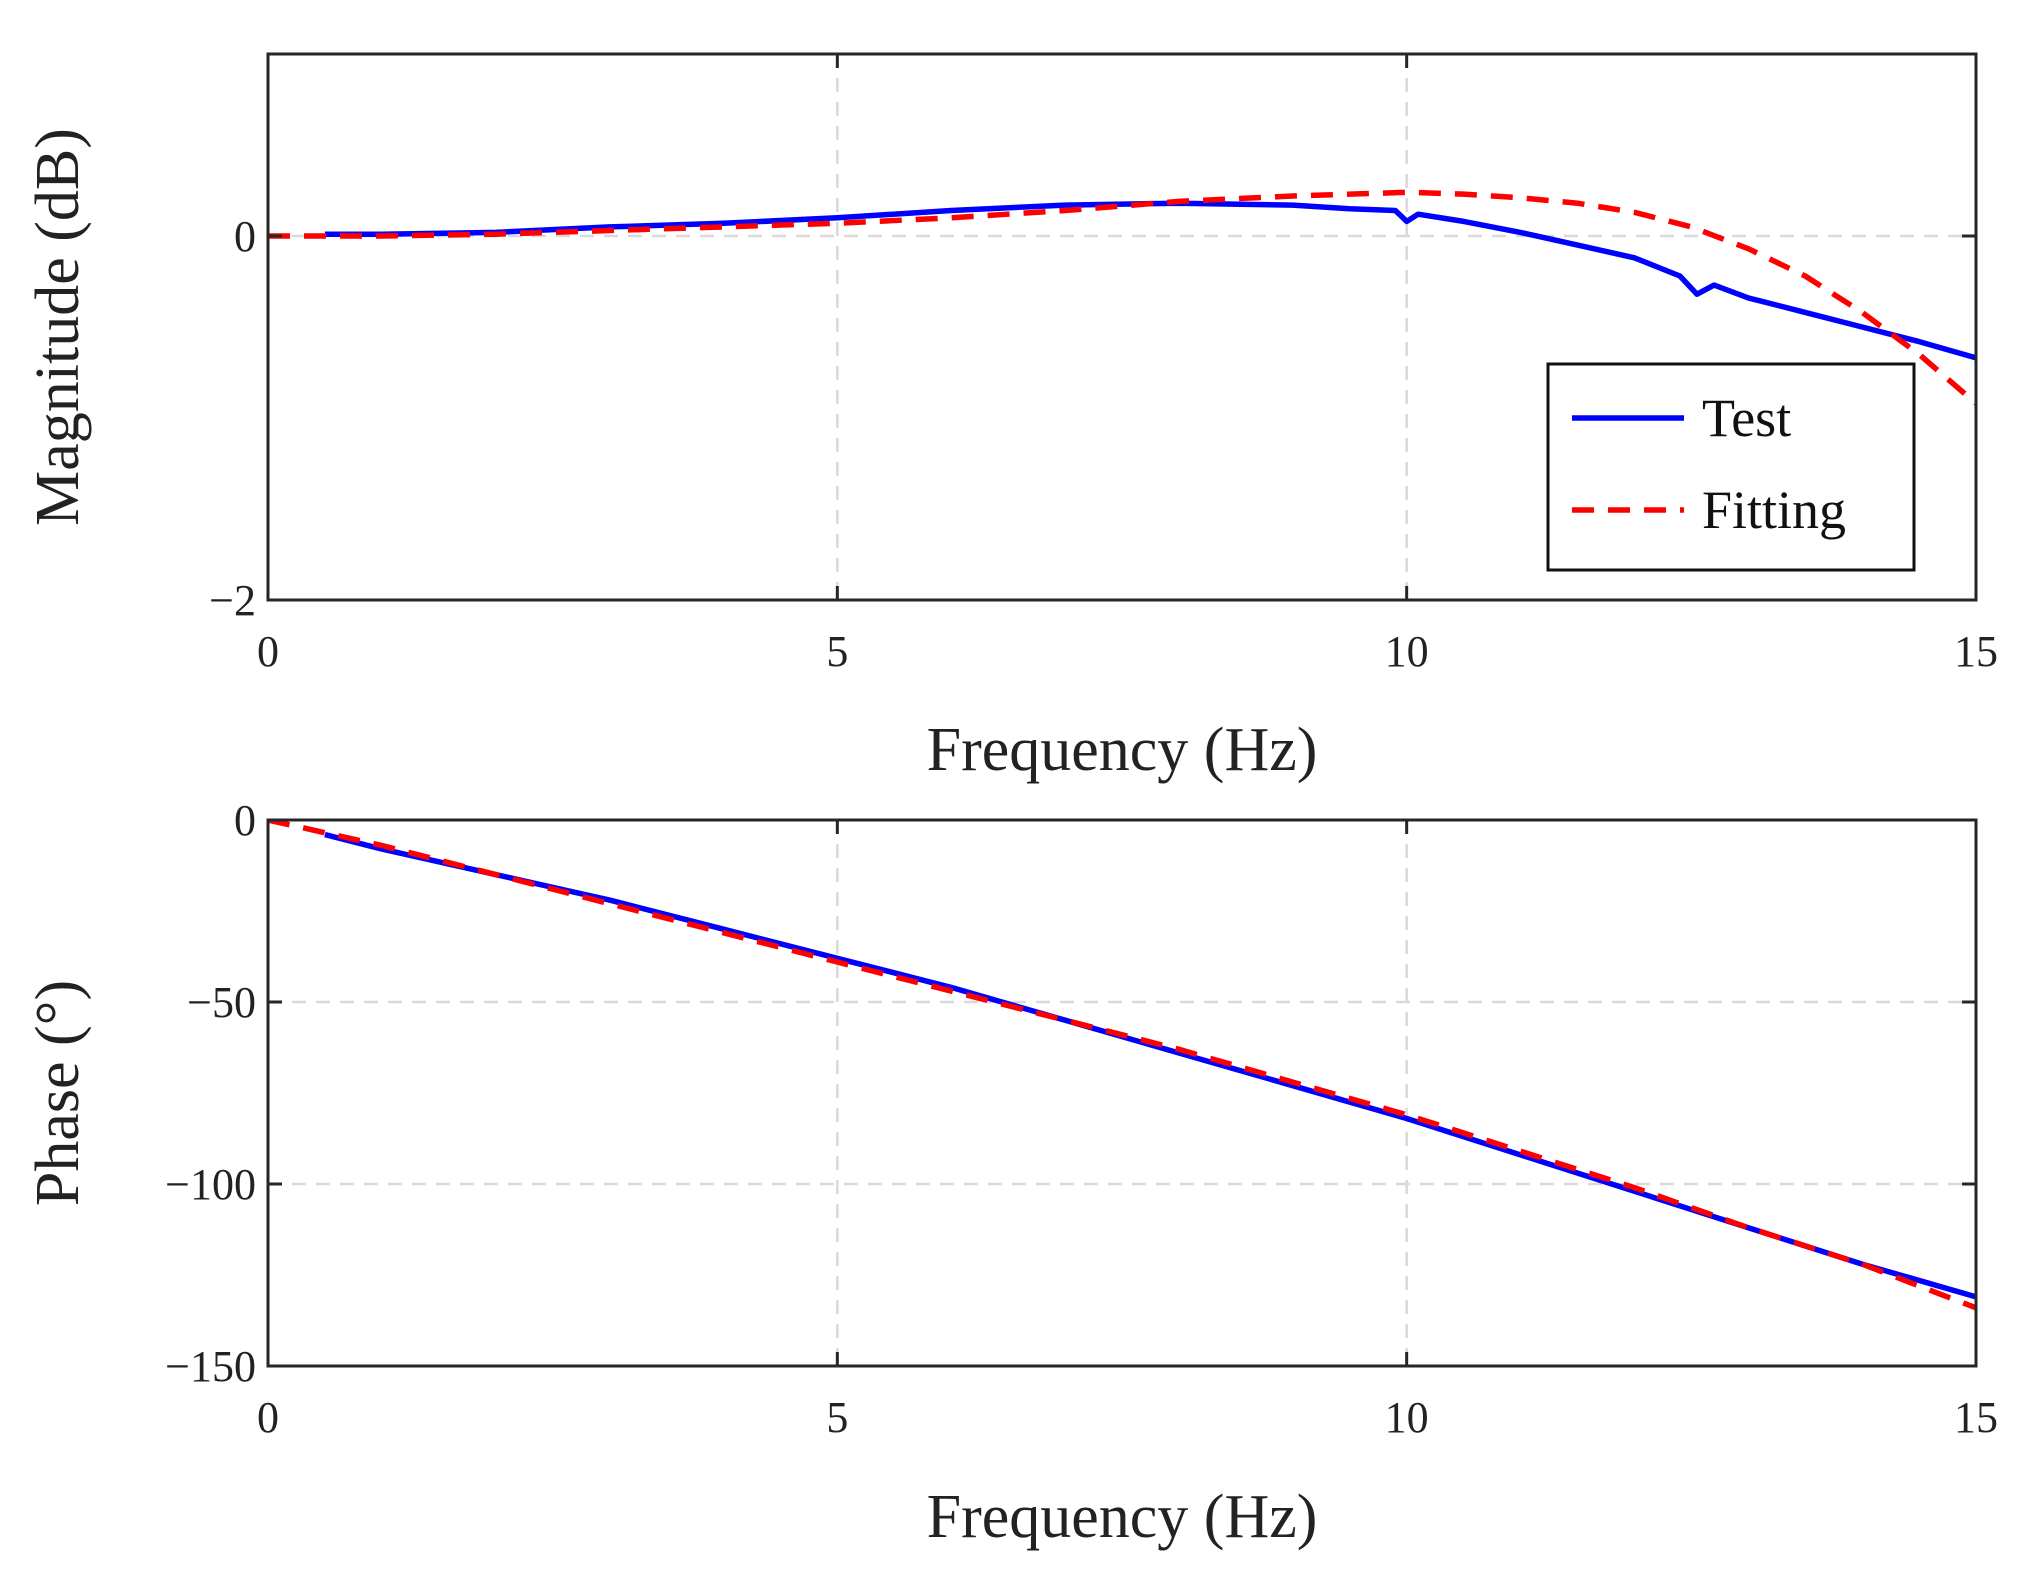 Image resolution: width=2030 pixels, height=1580 pixels. Describe the element at coordinates (1150, 280) in the screenshot. I see `magnitude-series-test` at that location.